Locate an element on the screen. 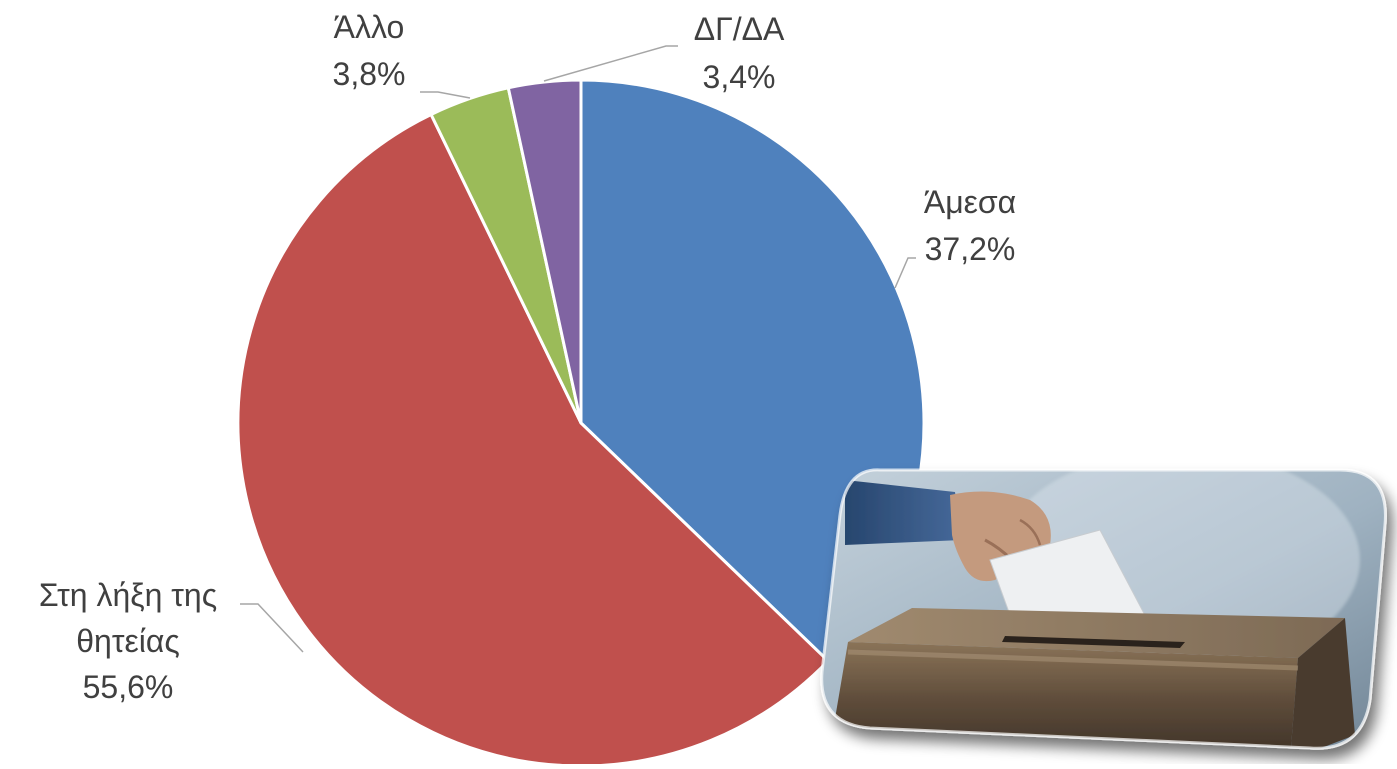 This screenshot has width=1397, height=769. ballot-box-illustration is located at coordinates (1103, 609).